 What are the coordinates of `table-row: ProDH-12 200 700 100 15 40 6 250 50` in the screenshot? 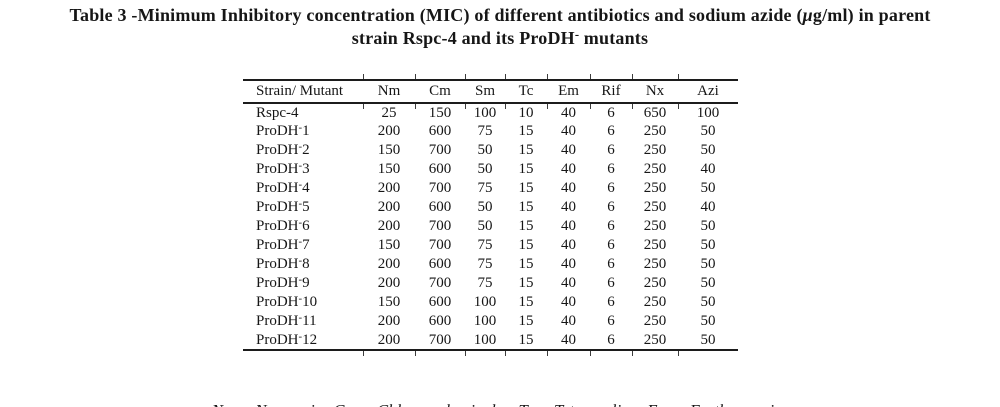 It's located at (490, 339).